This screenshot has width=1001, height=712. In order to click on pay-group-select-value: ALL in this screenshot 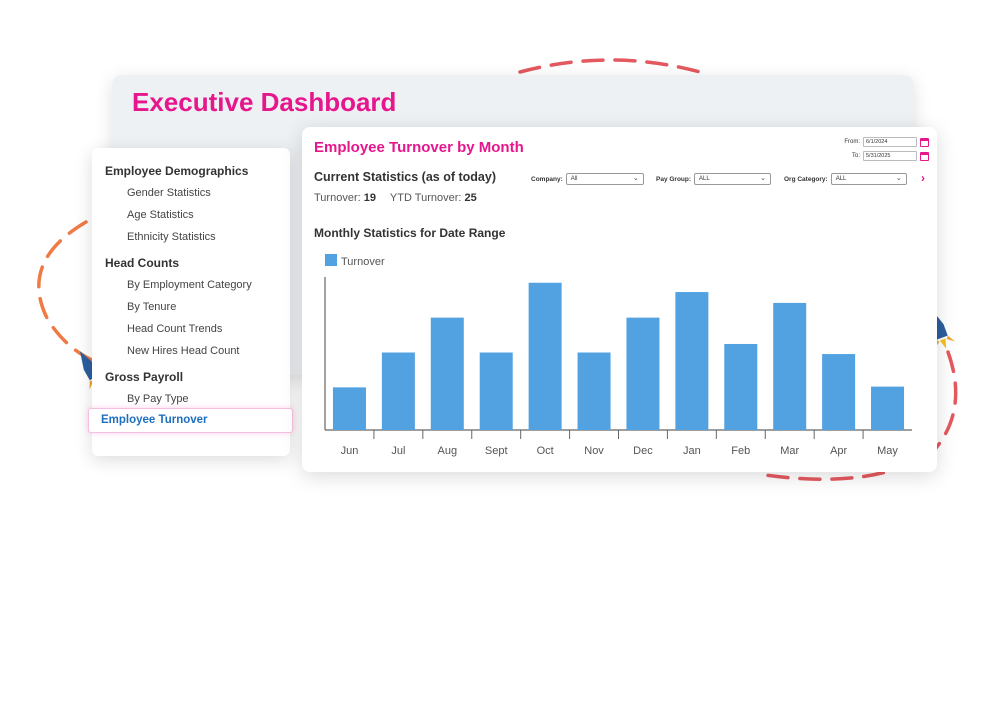, I will do `click(704, 179)`.